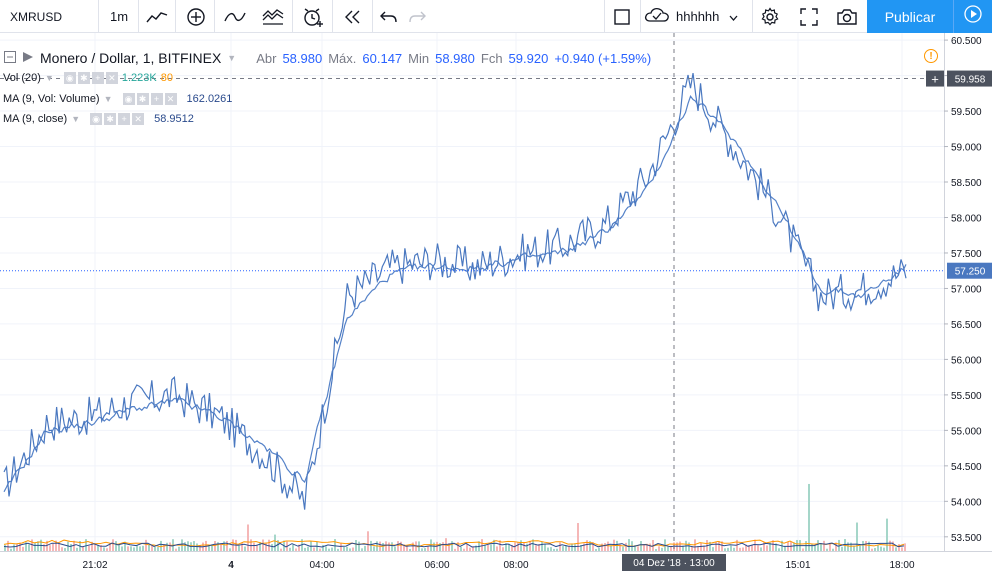  What do you see at coordinates (770, 16) in the screenshot?
I see `gear-icon` at bounding box center [770, 16].